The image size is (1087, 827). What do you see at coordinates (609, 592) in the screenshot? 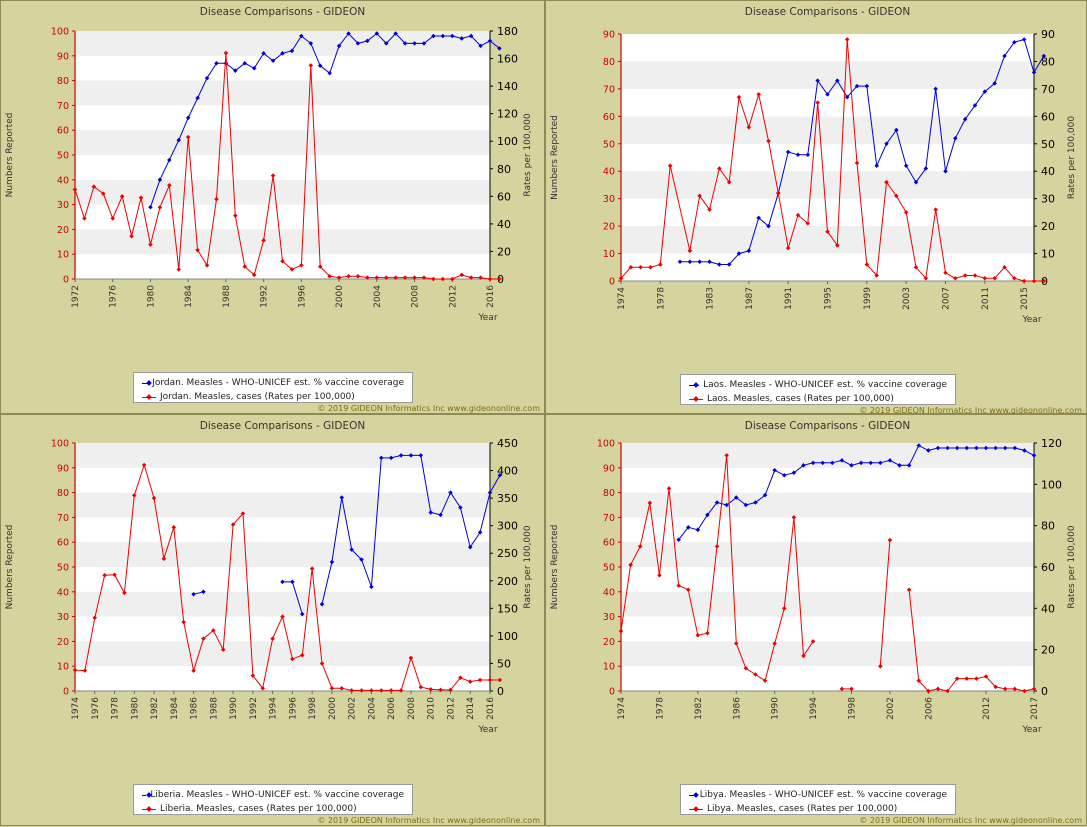
I see `y-tick-label: 40` at bounding box center [609, 592].